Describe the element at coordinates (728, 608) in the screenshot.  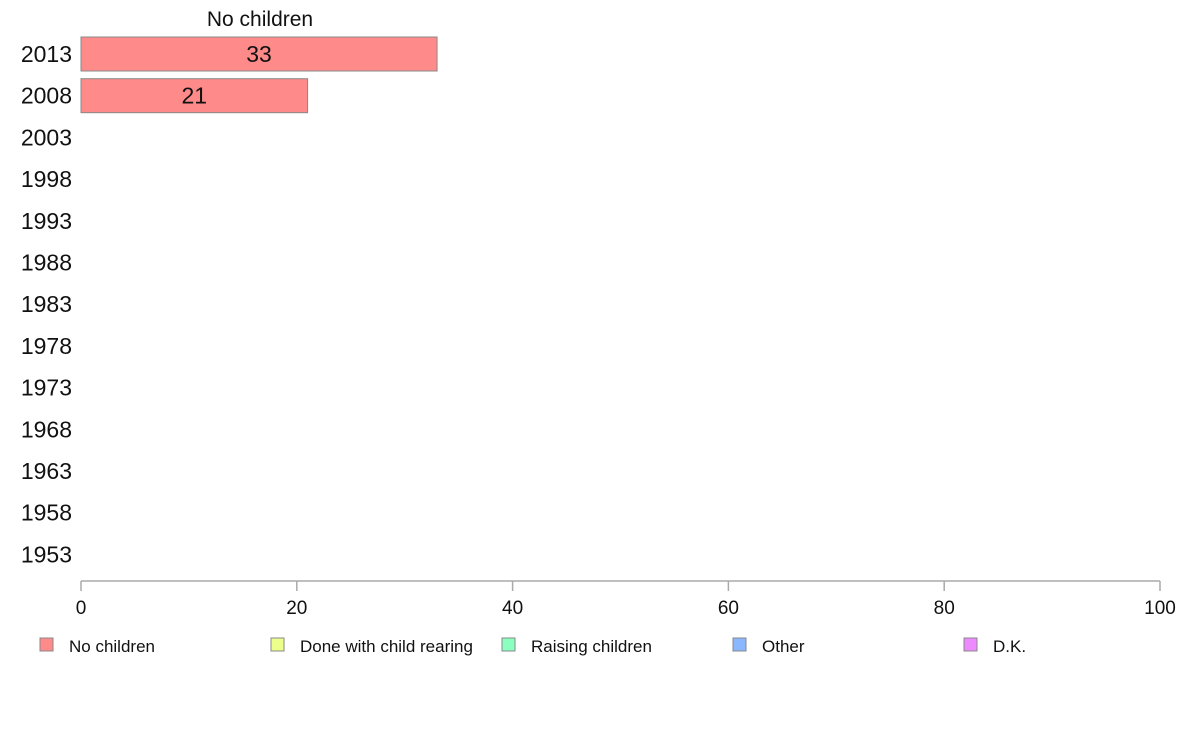
I see `x-tick-label: 60` at that location.